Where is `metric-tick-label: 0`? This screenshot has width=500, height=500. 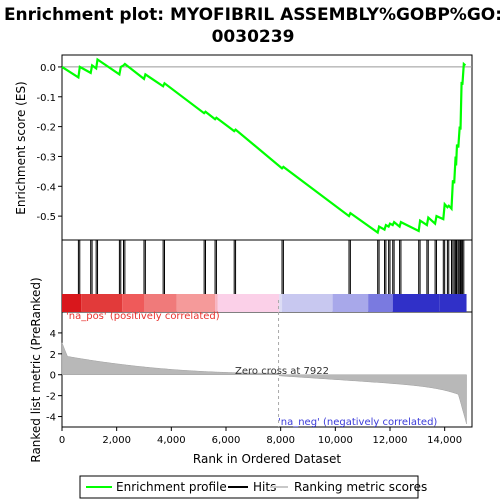 metric-tick-label: 0 is located at coordinates (53, 376).